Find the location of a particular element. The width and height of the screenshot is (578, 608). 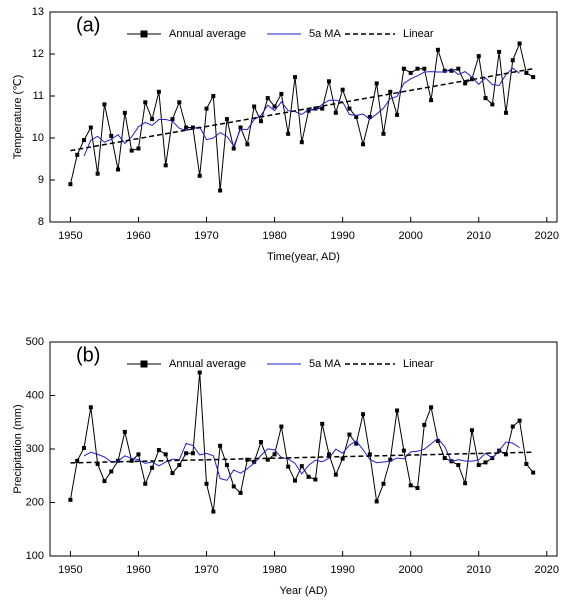

y-tick-label: 200 is located at coordinates (35, 502).